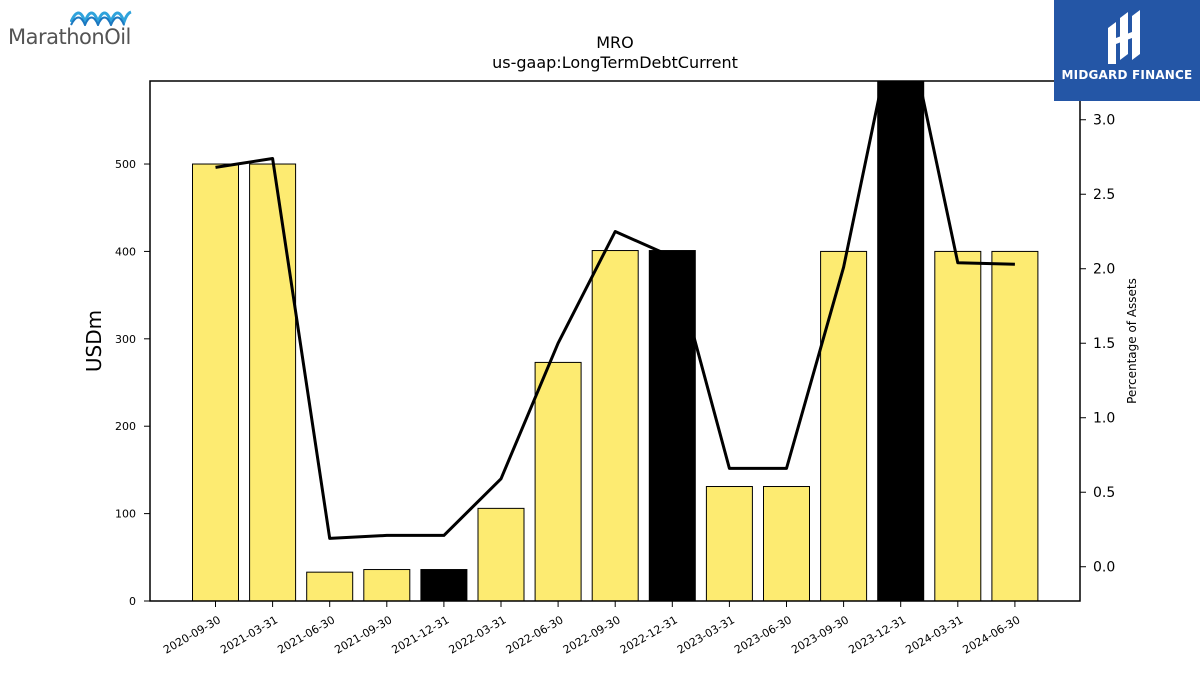  I want to click on y-tick-label: 0, so click(132, 601).